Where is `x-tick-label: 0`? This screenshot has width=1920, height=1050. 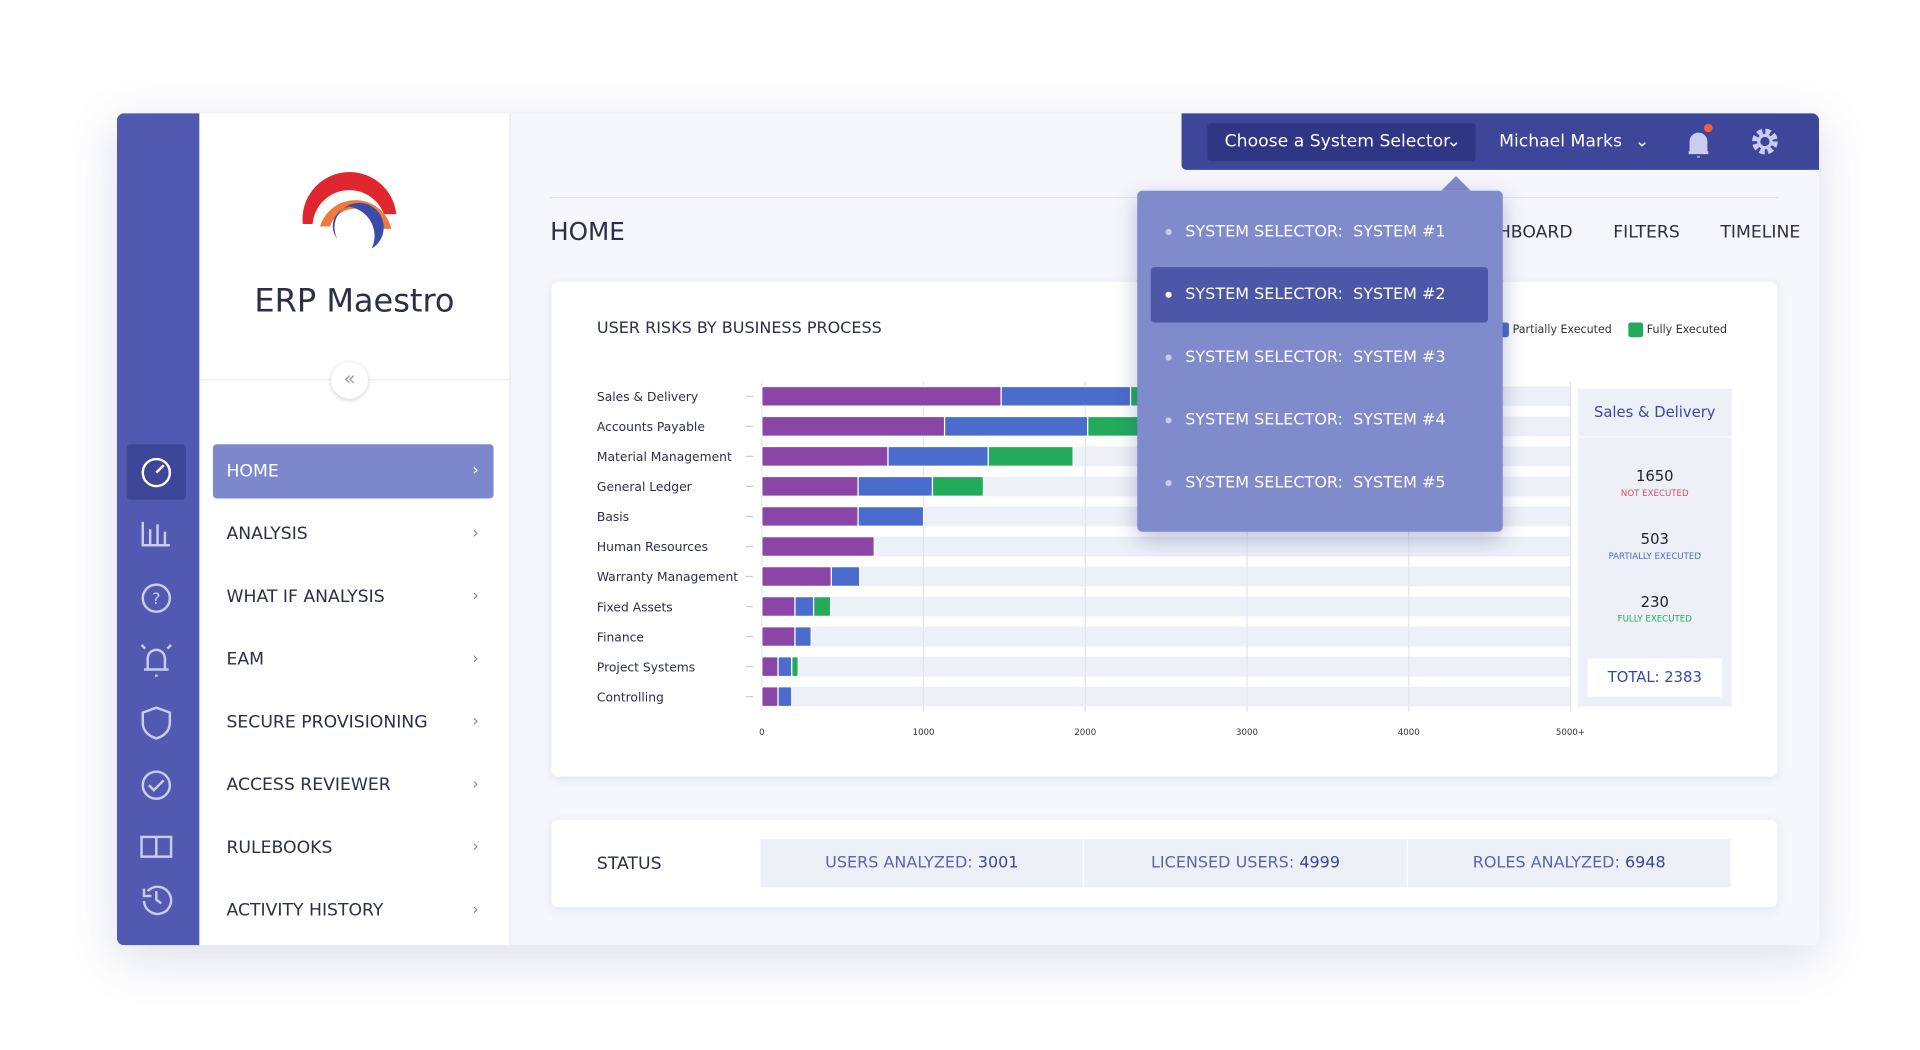 x-tick-label: 0 is located at coordinates (761, 733).